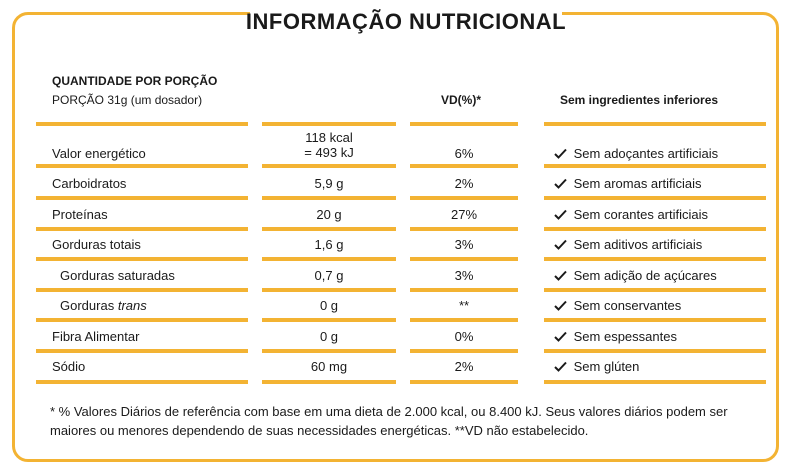 Image resolution: width=793 pixels, height=472 pixels. I want to click on serving-size: PORÇÃO 31g (um dosador), so click(127, 100).